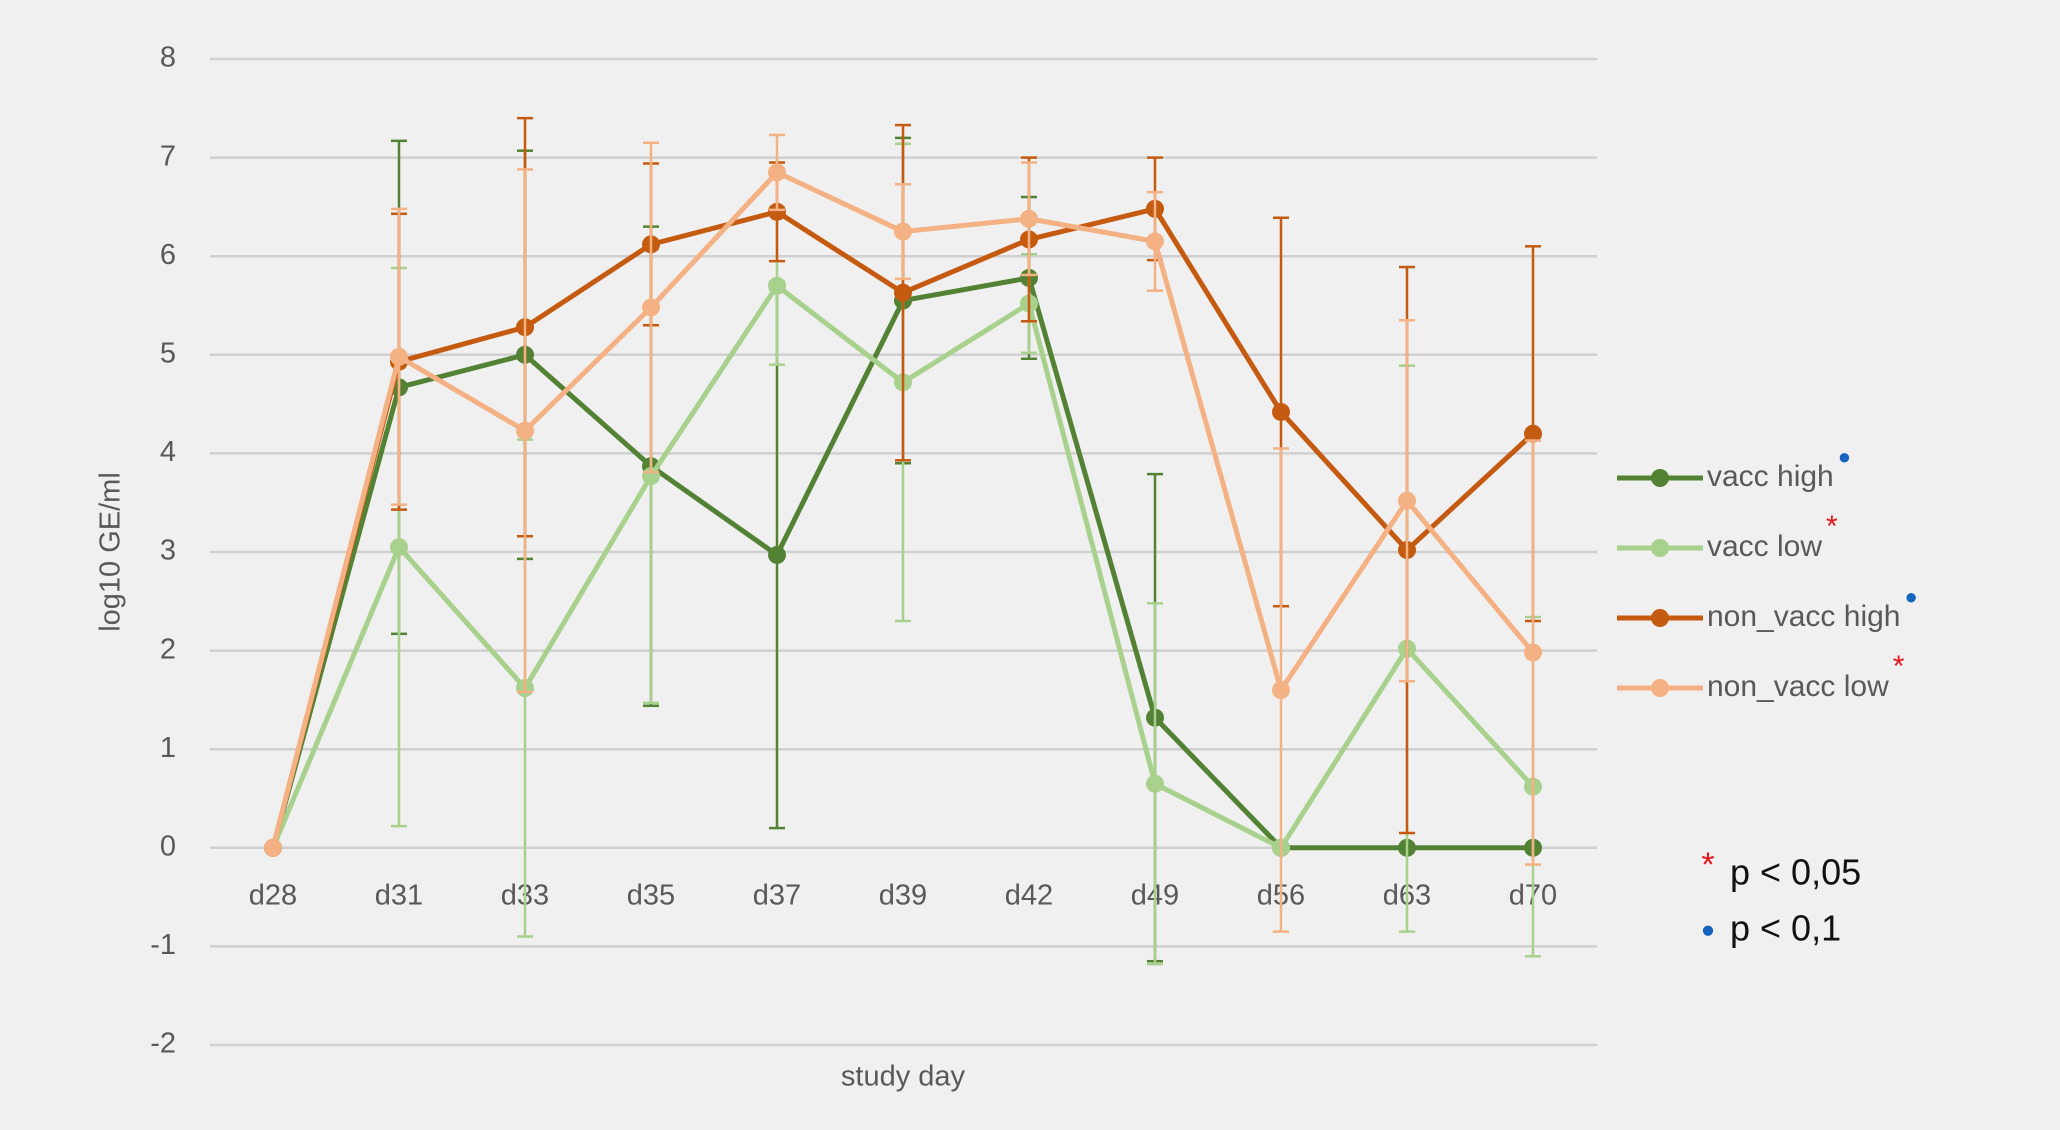 This screenshot has width=2060, height=1130. What do you see at coordinates (168, 255) in the screenshot?
I see `y-tick-label: 6` at bounding box center [168, 255].